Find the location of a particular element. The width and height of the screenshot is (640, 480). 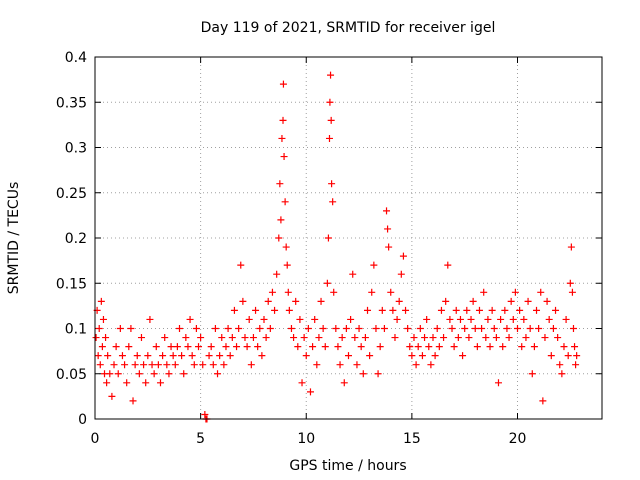

x-tick-label: 0 is located at coordinates (95, 439).